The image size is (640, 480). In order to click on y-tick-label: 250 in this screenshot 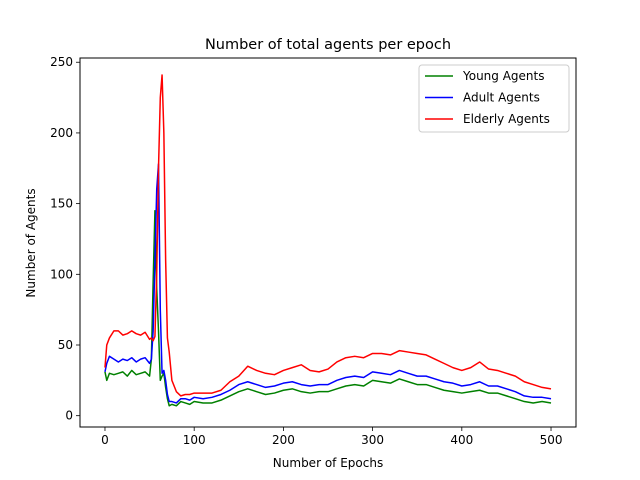, I will do `click(61, 62)`.